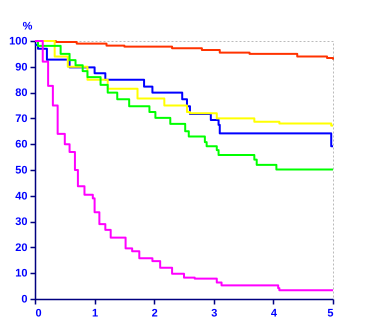 The width and height of the screenshot is (365, 326). What do you see at coordinates (24, 300) in the screenshot?
I see `y-tick-label: 0` at bounding box center [24, 300].